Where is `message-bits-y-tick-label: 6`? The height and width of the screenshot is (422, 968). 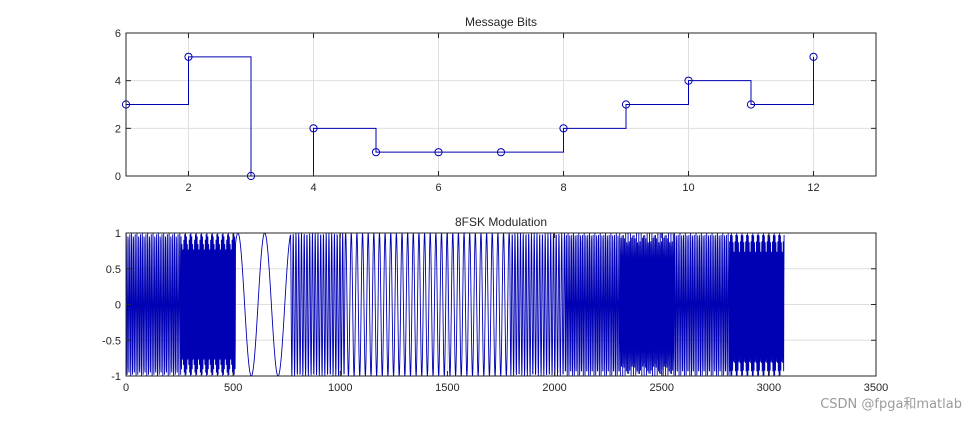 message-bits-y-tick-label: 6 is located at coordinates (118, 34).